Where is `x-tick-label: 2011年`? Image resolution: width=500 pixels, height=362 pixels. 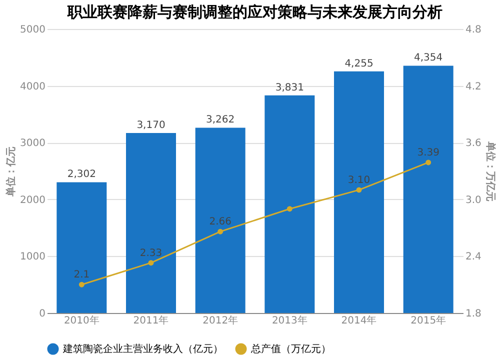
x-tick-label: 2011年 is located at coordinates (151, 320).